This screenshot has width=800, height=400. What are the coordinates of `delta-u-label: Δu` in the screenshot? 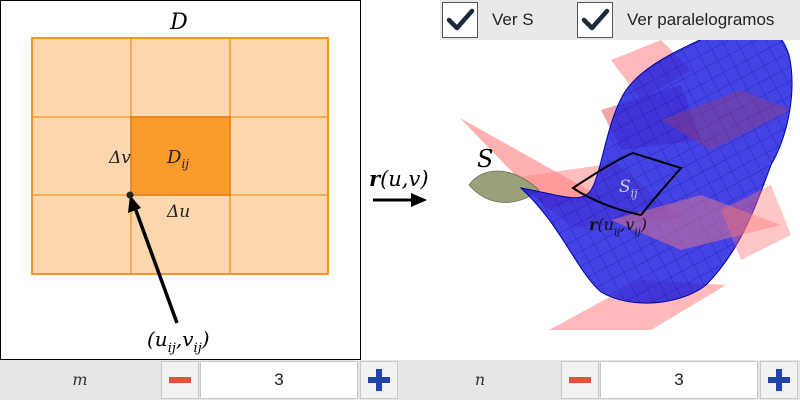 It's located at (178, 212).